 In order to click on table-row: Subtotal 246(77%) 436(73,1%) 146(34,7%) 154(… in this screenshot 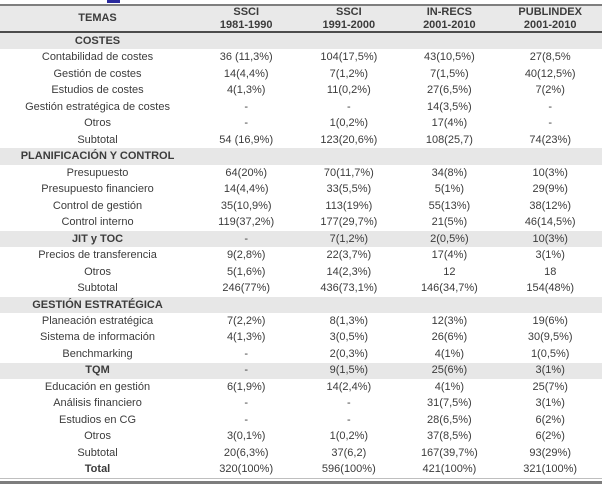, I will do `click(301, 288)`.